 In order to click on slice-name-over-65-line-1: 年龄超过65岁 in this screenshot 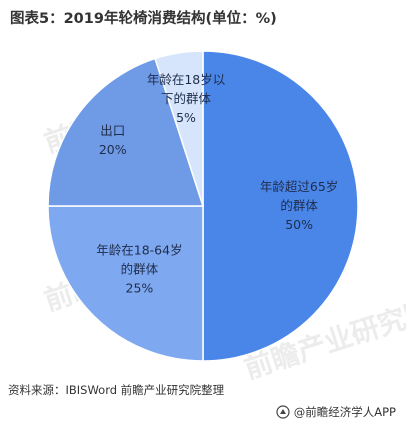, I will do `click(299, 186)`.